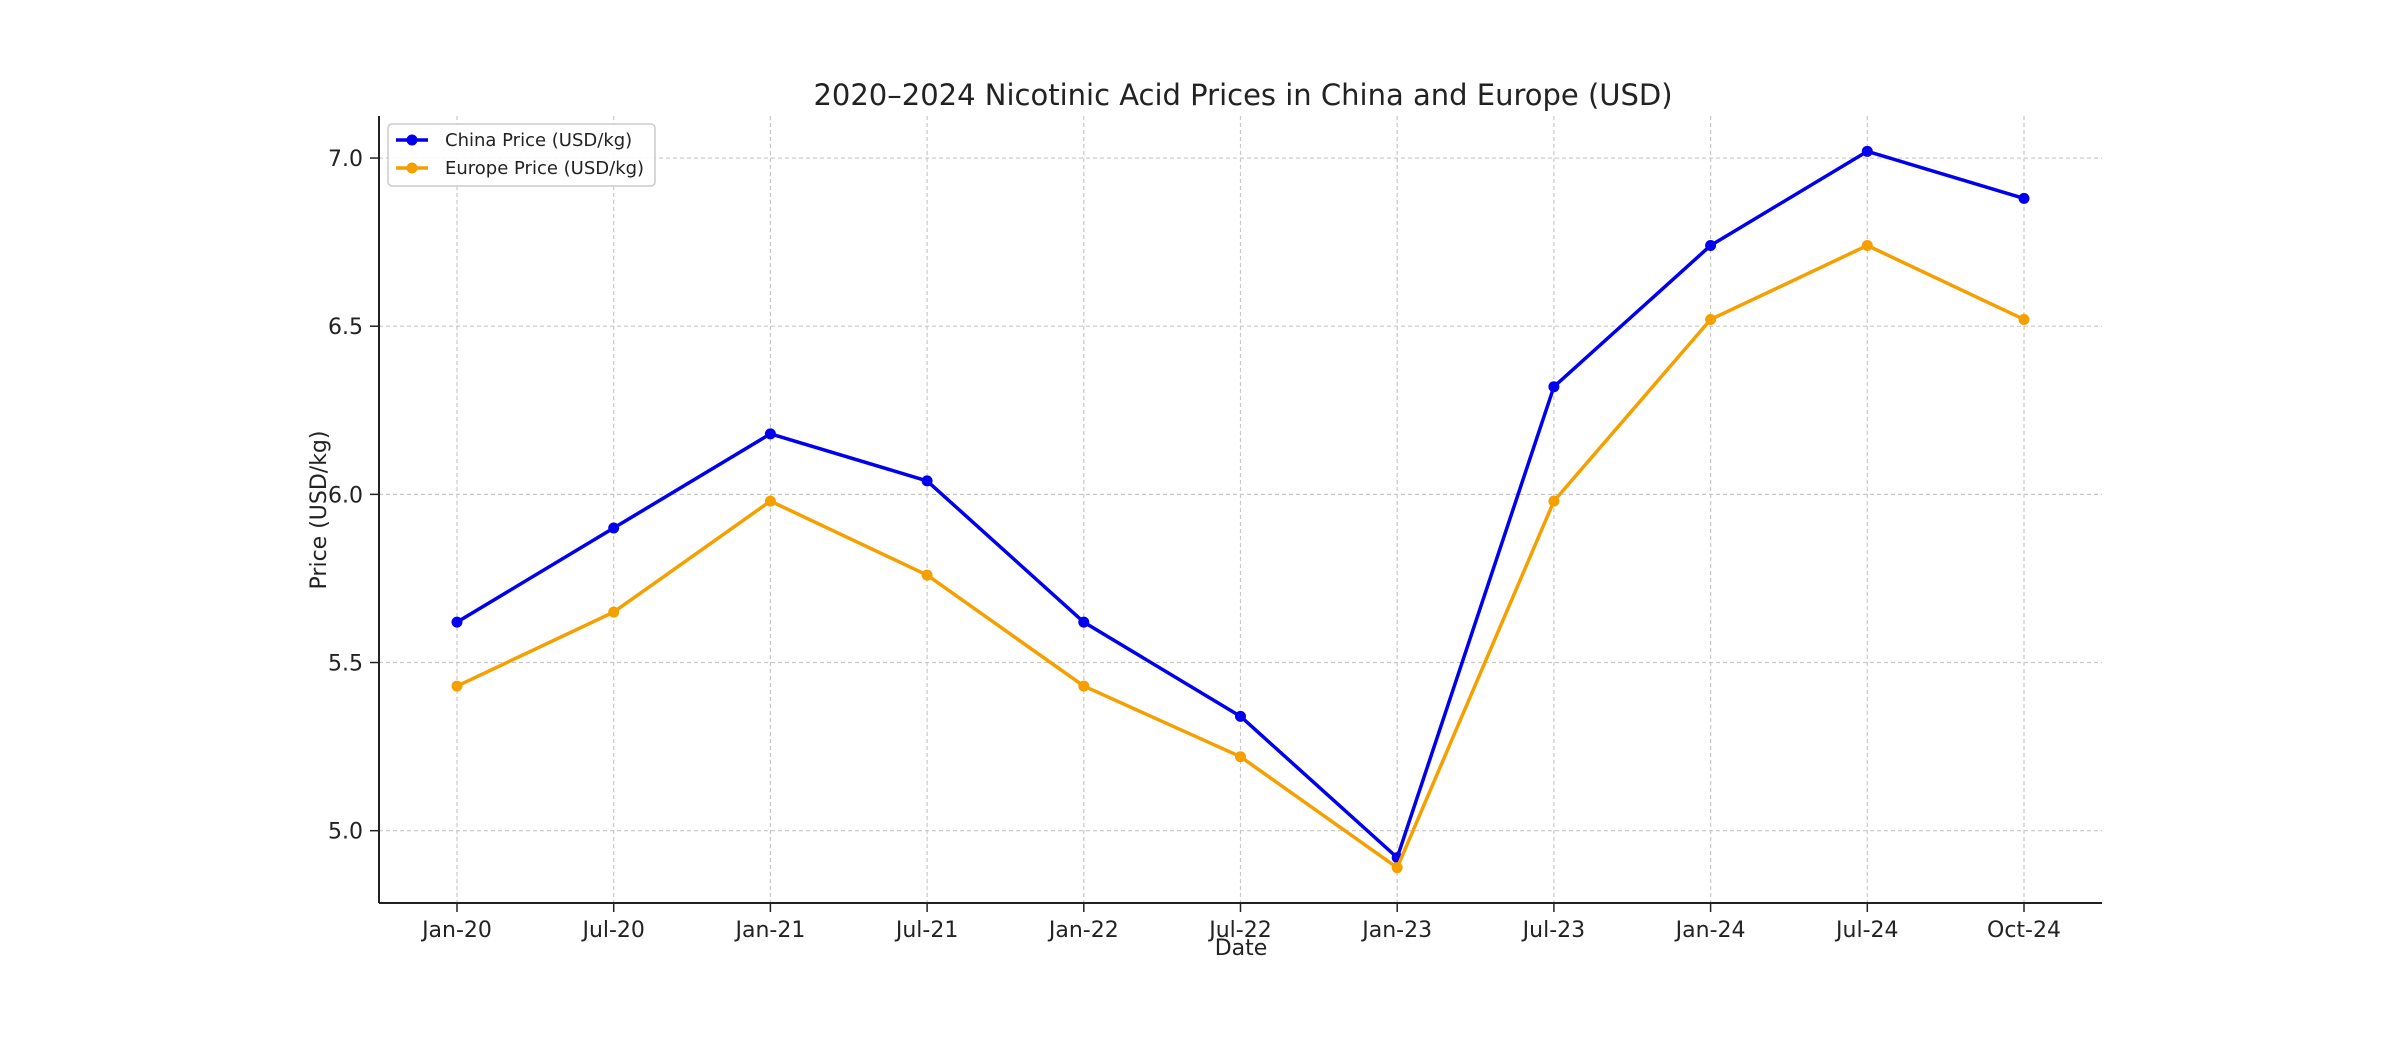 The image size is (2400, 1041). I want to click on x-tick-label: Jan-23, so click(1396, 930).